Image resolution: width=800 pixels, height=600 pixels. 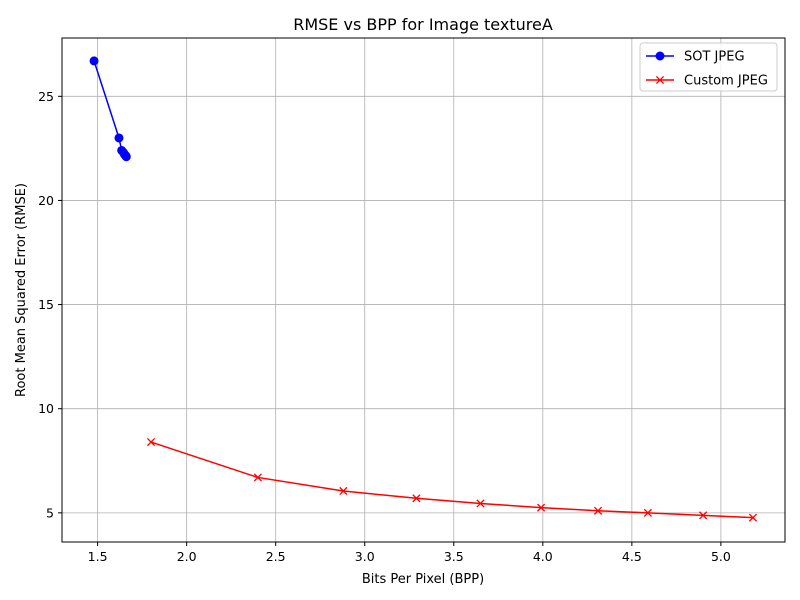 What do you see at coordinates (98, 556) in the screenshot?
I see `x-tick-label: 1.5` at bounding box center [98, 556].